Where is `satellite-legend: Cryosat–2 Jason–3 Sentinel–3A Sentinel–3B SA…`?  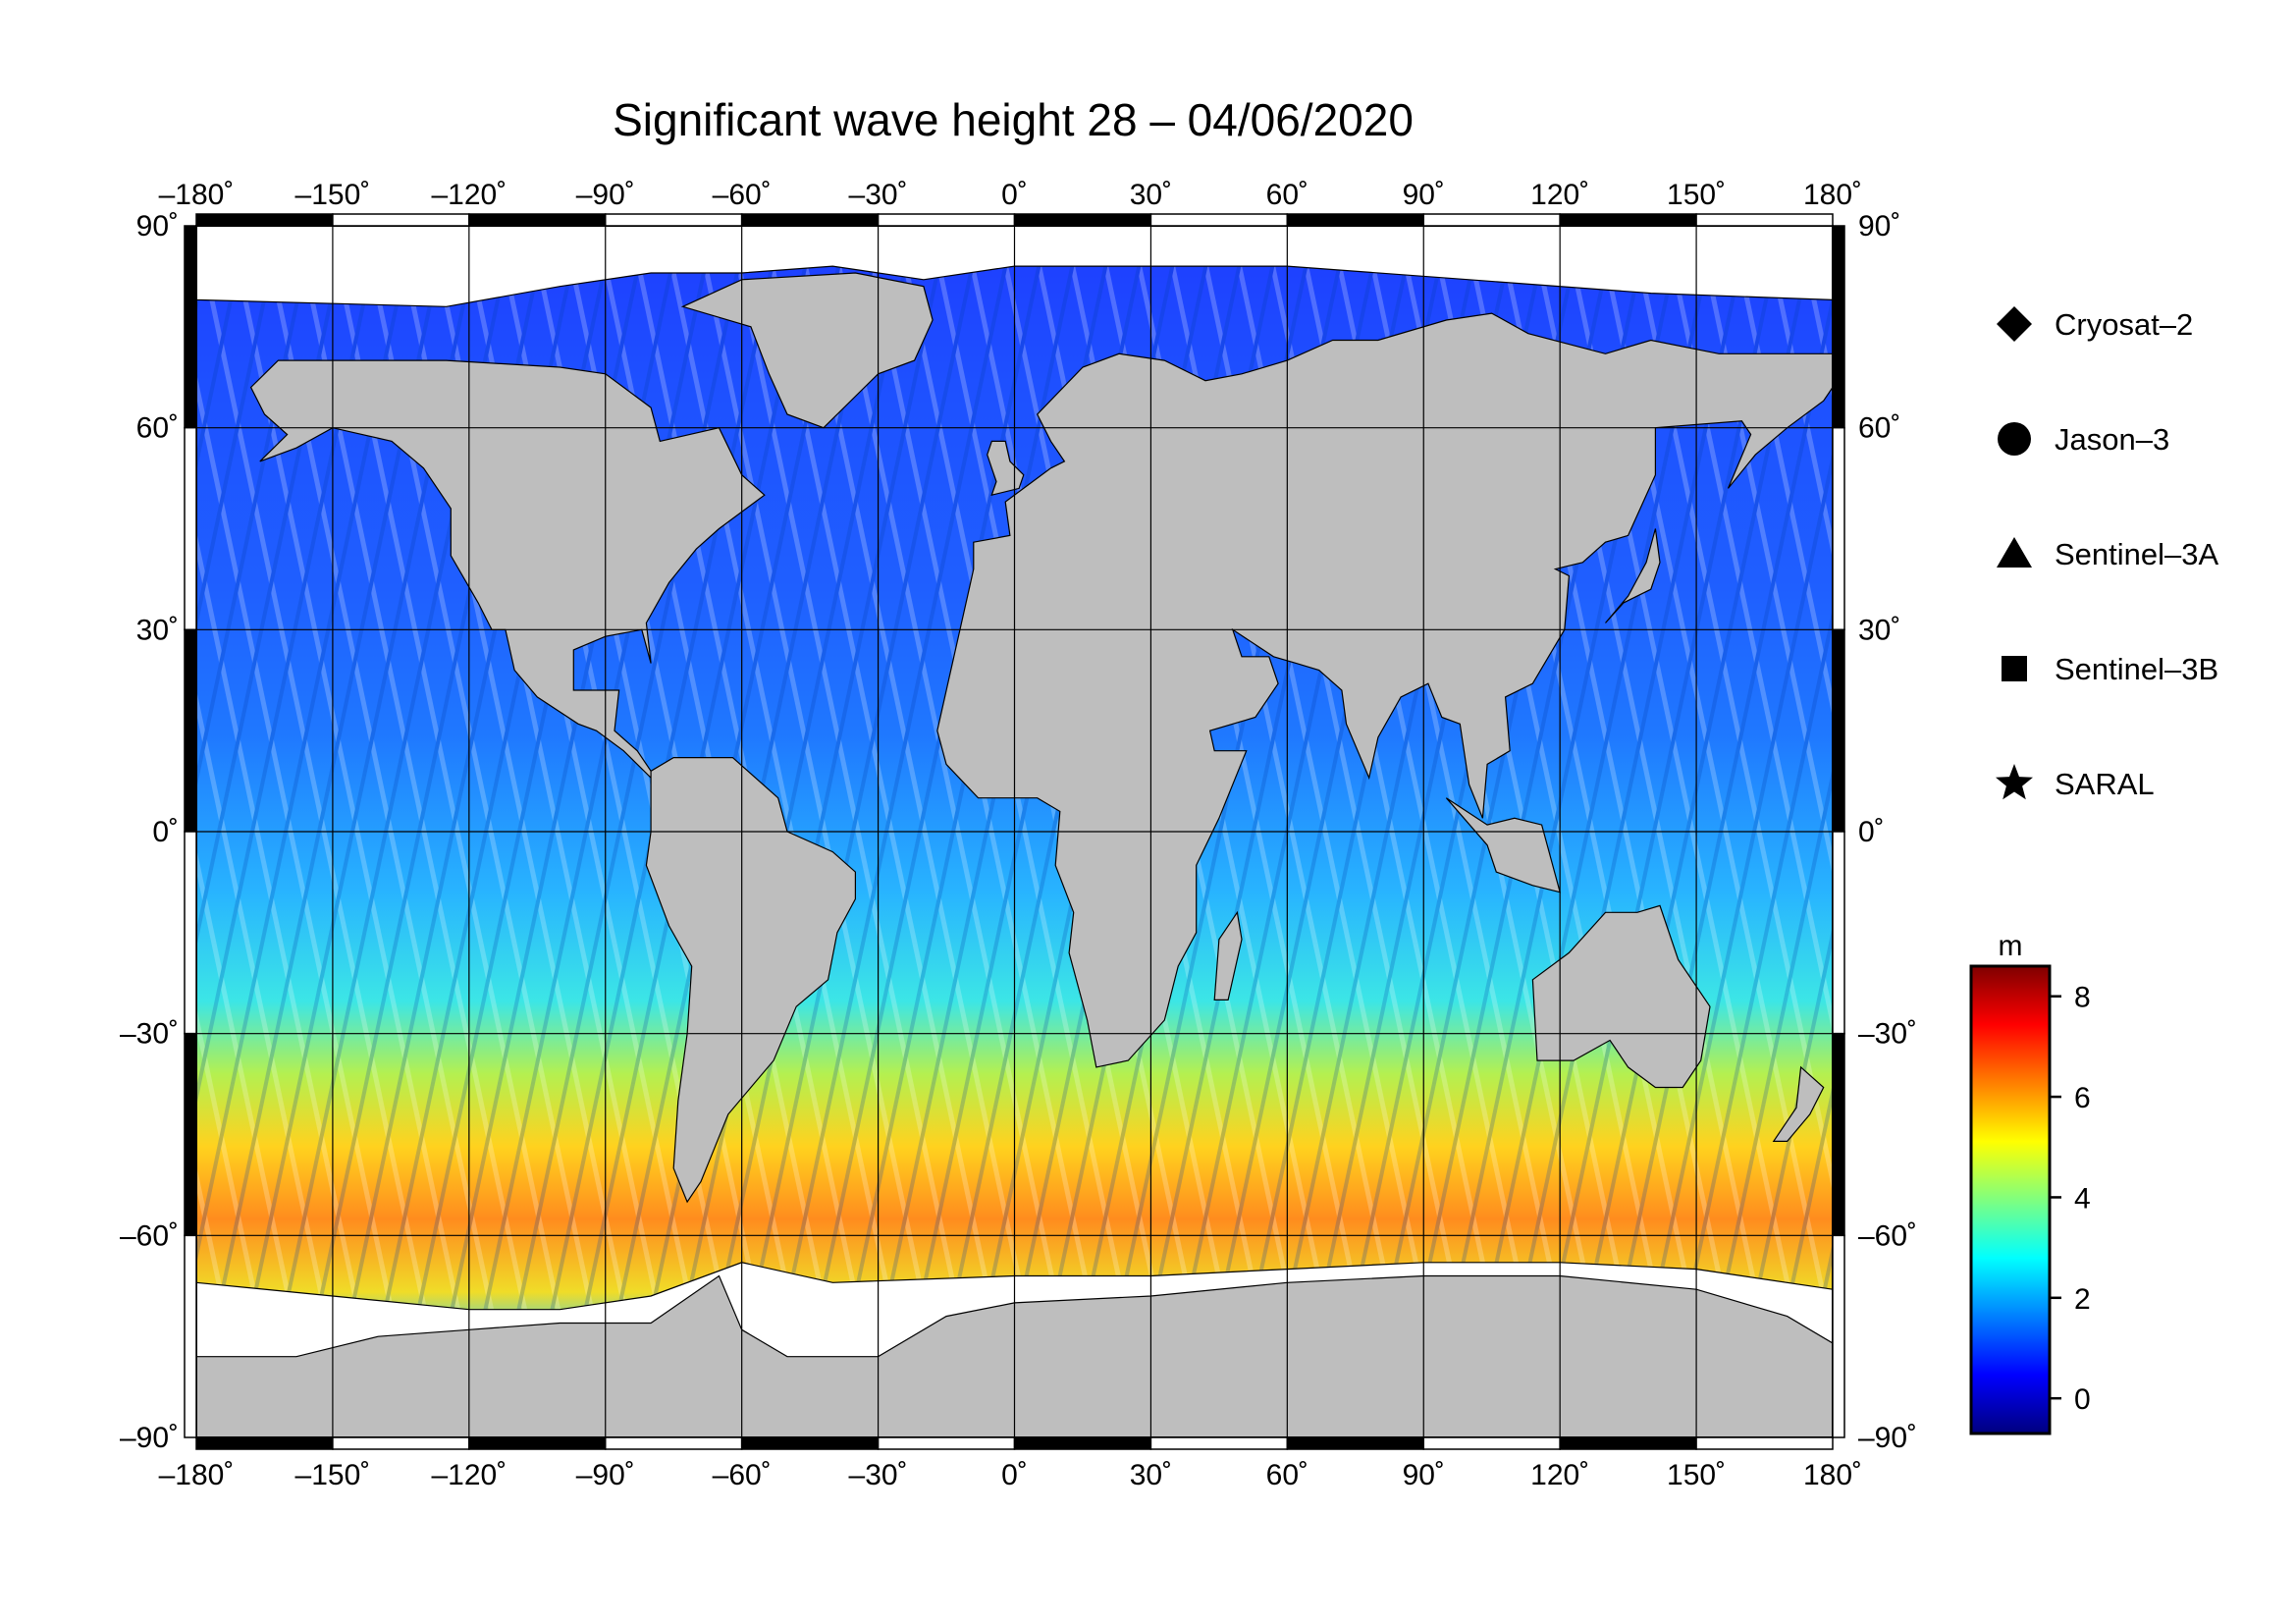
satellite-legend: Cryosat–2 Jason–3 Sentinel–3A Sentinel–3B SA… is located at coordinates (2107, 554).